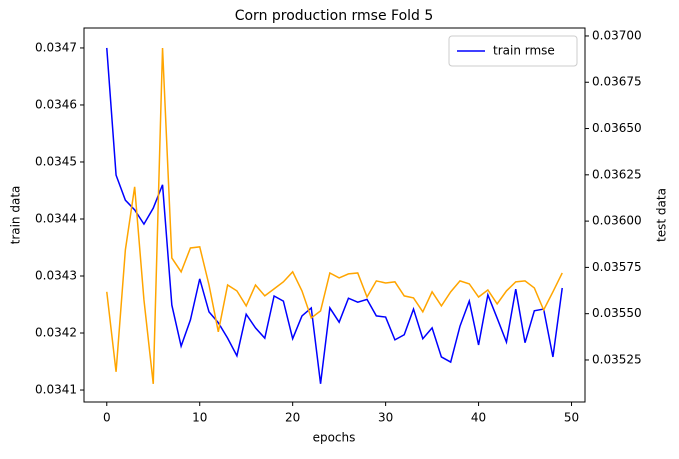 The height and width of the screenshot is (459, 679). I want to click on y2-tick-label: 0.03675, so click(617, 82).